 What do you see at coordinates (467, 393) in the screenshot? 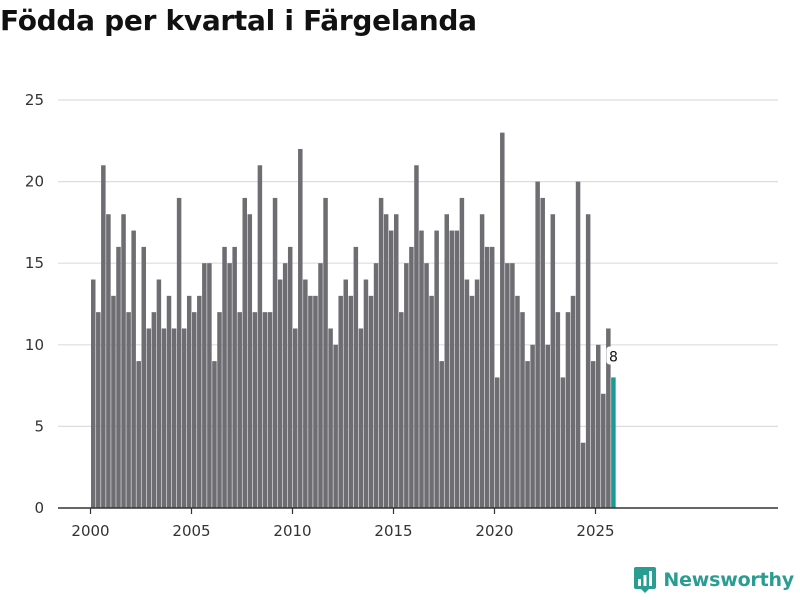
I see `bar-2018-K3` at bounding box center [467, 393].